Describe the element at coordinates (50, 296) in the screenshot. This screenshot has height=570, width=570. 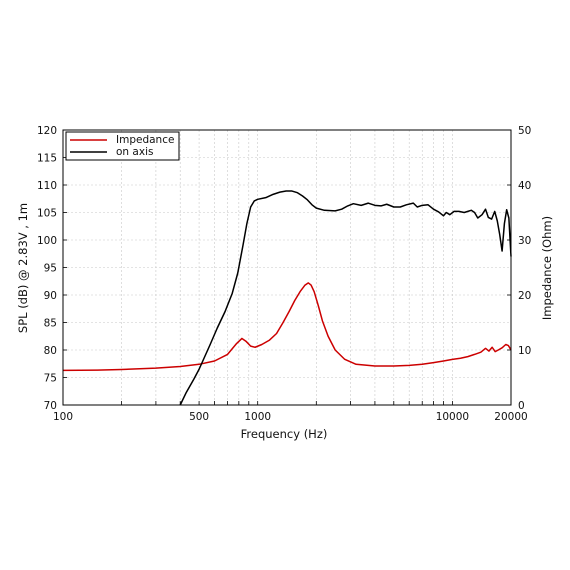
I see `y-tick-label: 90` at that location.